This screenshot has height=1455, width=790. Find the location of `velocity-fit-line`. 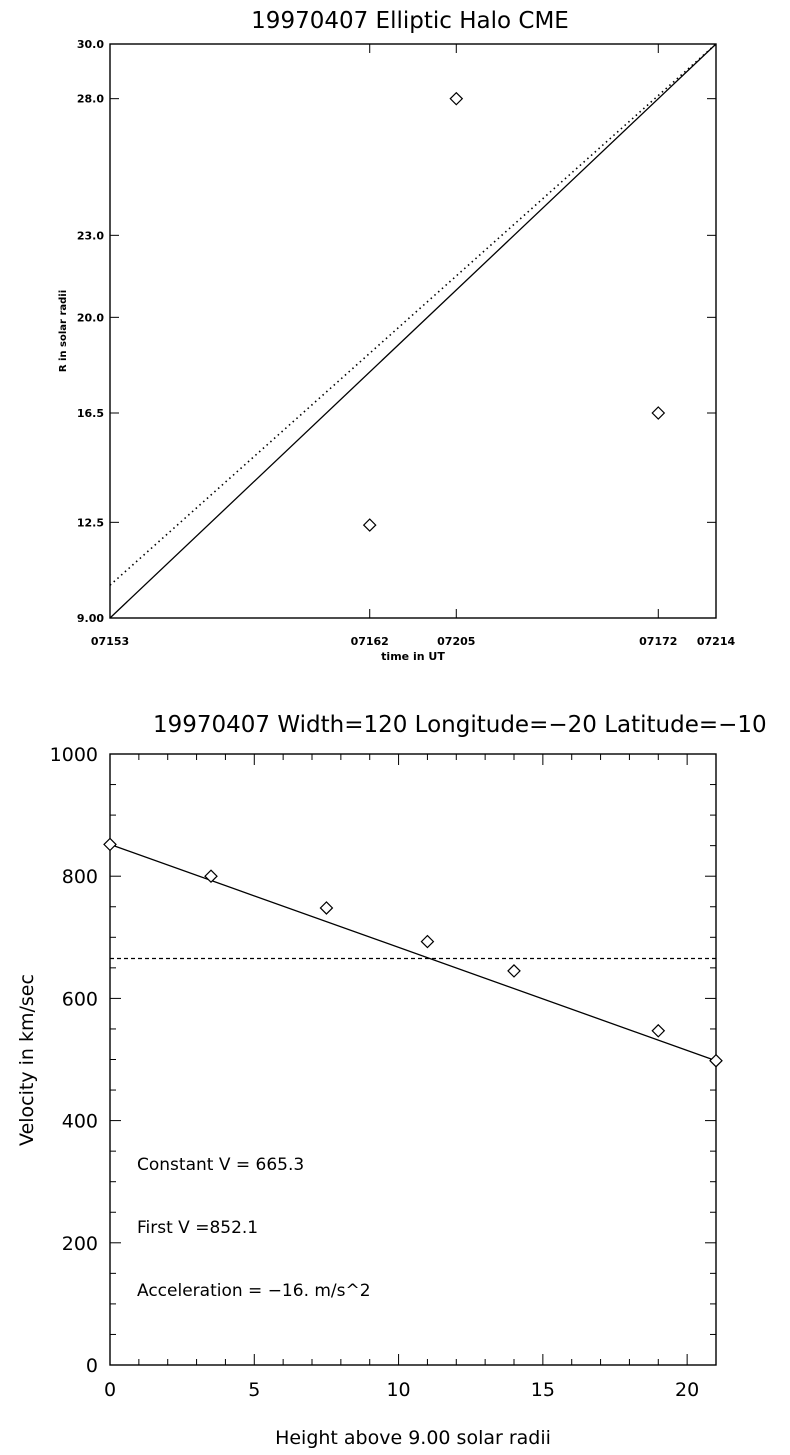

velocity-fit-line is located at coordinates (413, 952).